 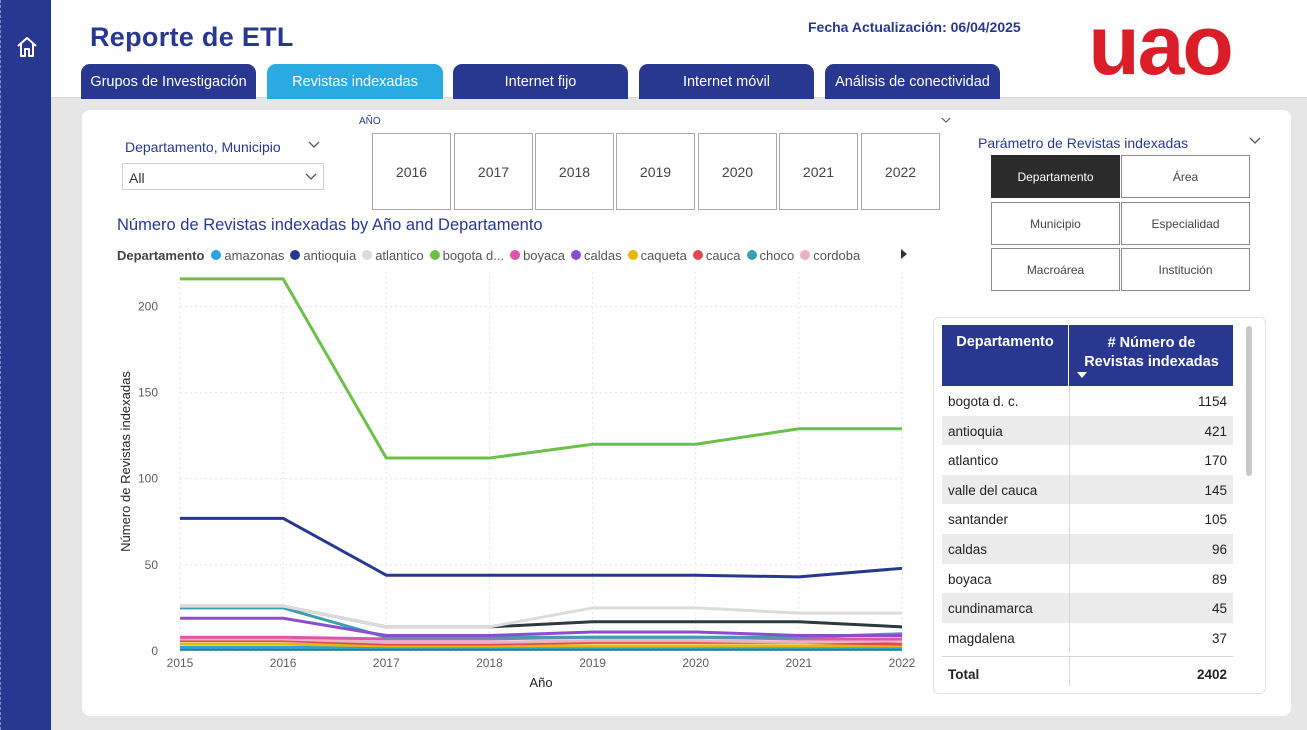 What do you see at coordinates (537, 255) in the screenshot?
I see `legend-item: boyaca` at bounding box center [537, 255].